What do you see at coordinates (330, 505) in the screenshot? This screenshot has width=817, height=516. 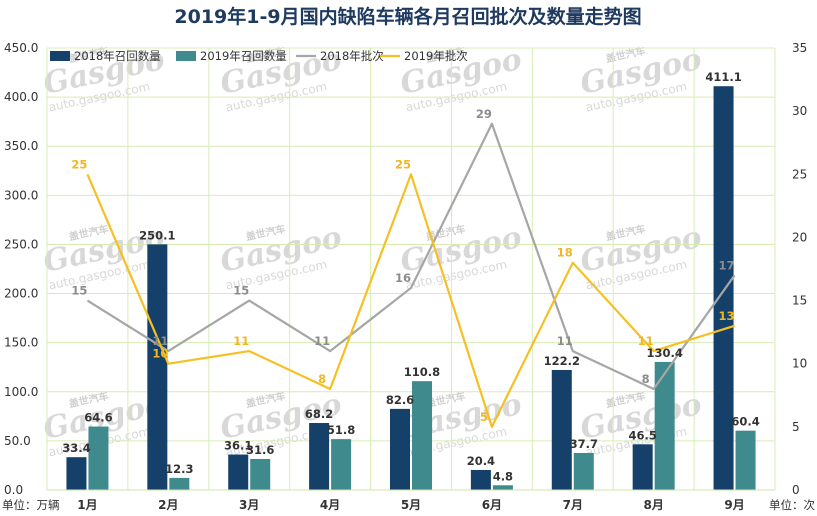 I see `x-tick: 4月` at bounding box center [330, 505].